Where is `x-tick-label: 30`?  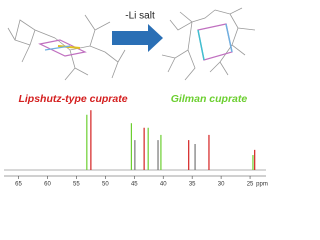
x-tick-label: 30 is located at coordinates (221, 185).